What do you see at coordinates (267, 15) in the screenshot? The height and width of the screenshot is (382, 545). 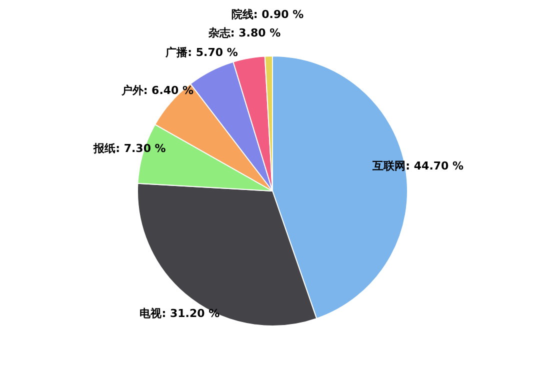 I see `slice-label: 院线: 0.90 %` at bounding box center [267, 15].